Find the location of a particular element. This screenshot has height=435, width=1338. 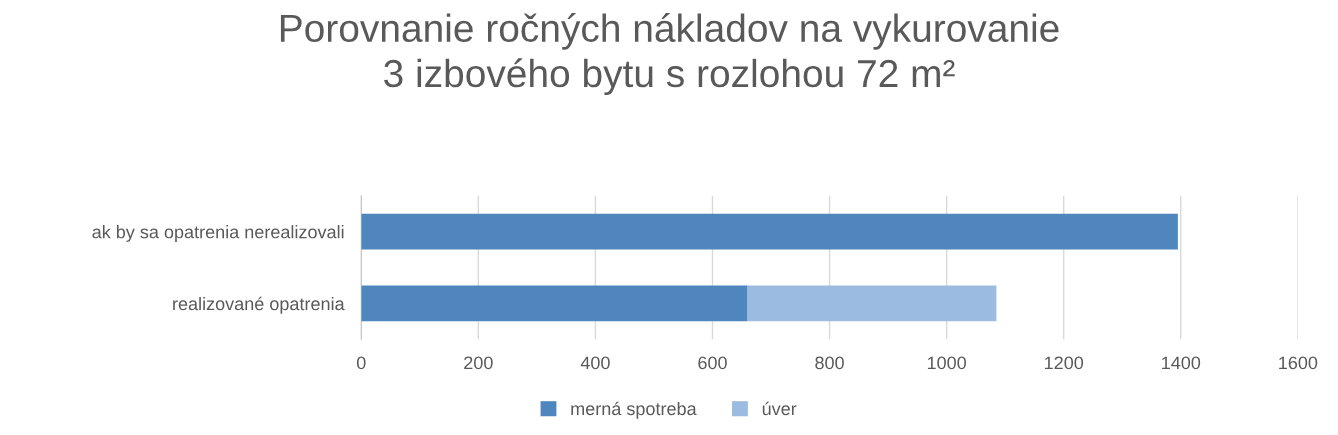

x-tick-label: 600 is located at coordinates (712, 363).